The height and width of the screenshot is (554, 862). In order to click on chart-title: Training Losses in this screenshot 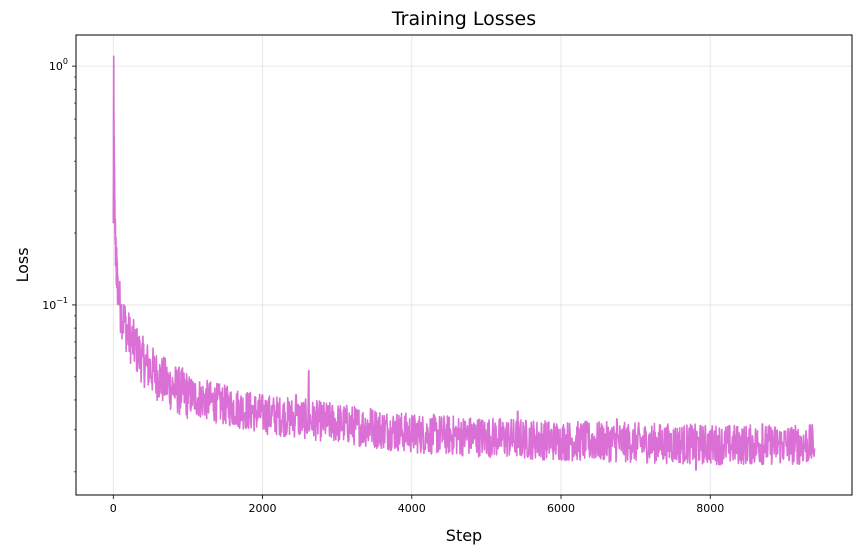, I will do `click(463, 19)`.